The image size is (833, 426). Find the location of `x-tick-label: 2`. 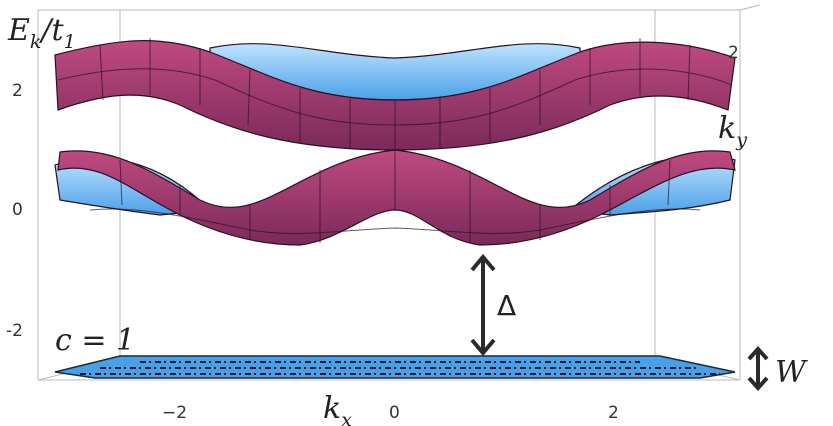

x-tick-label: 2 is located at coordinates (613, 413).